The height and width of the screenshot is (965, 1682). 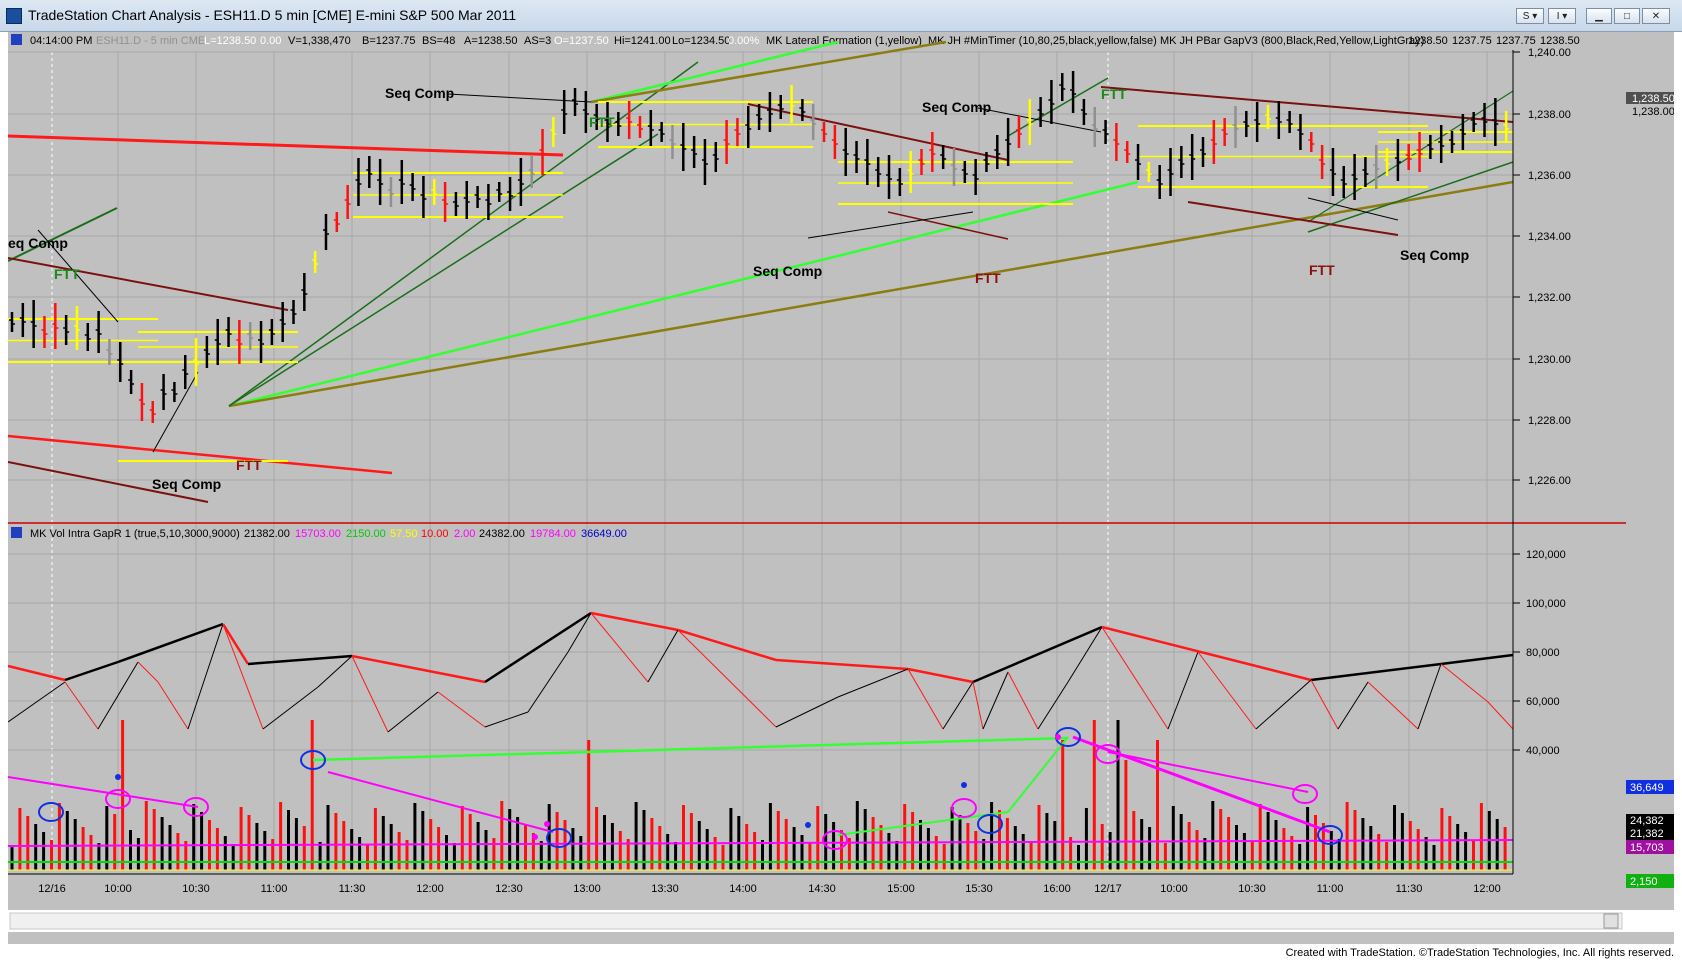 What do you see at coordinates (1599, 16) in the screenshot?
I see `minimize-button: ▁` at bounding box center [1599, 16].